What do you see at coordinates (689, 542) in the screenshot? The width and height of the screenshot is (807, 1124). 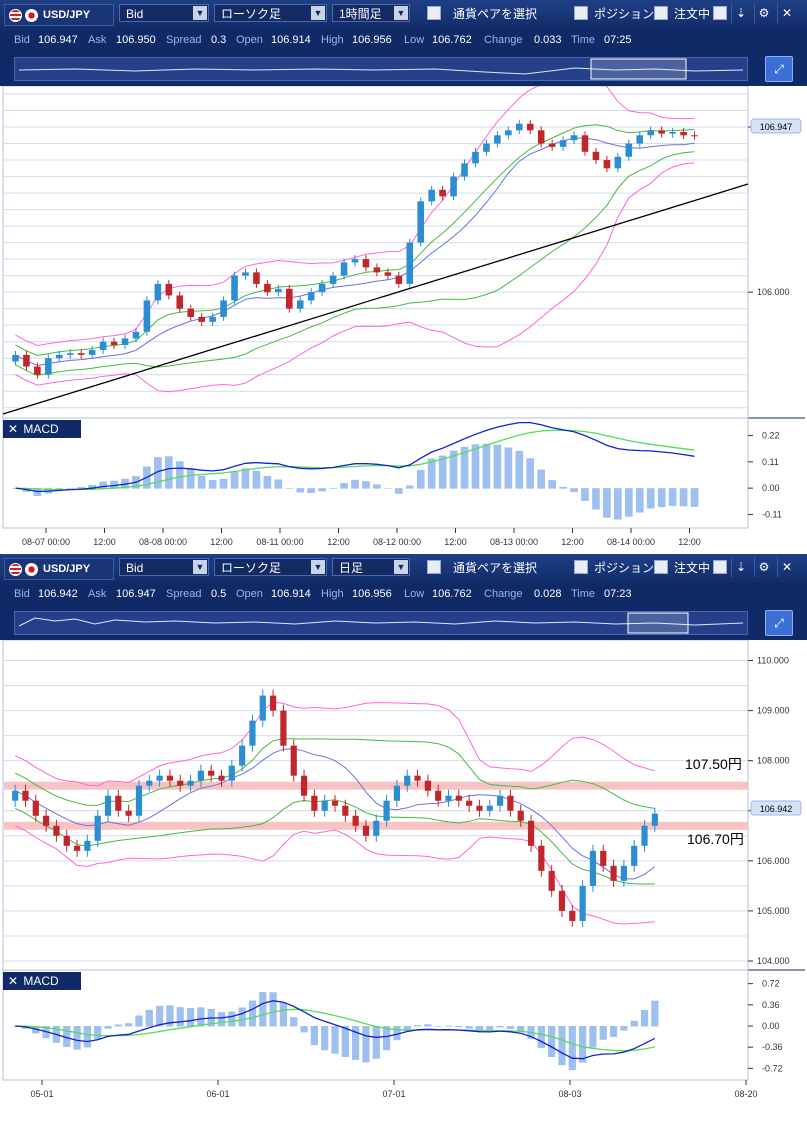 I see `time-tick-label: 12:00` at bounding box center [689, 542].